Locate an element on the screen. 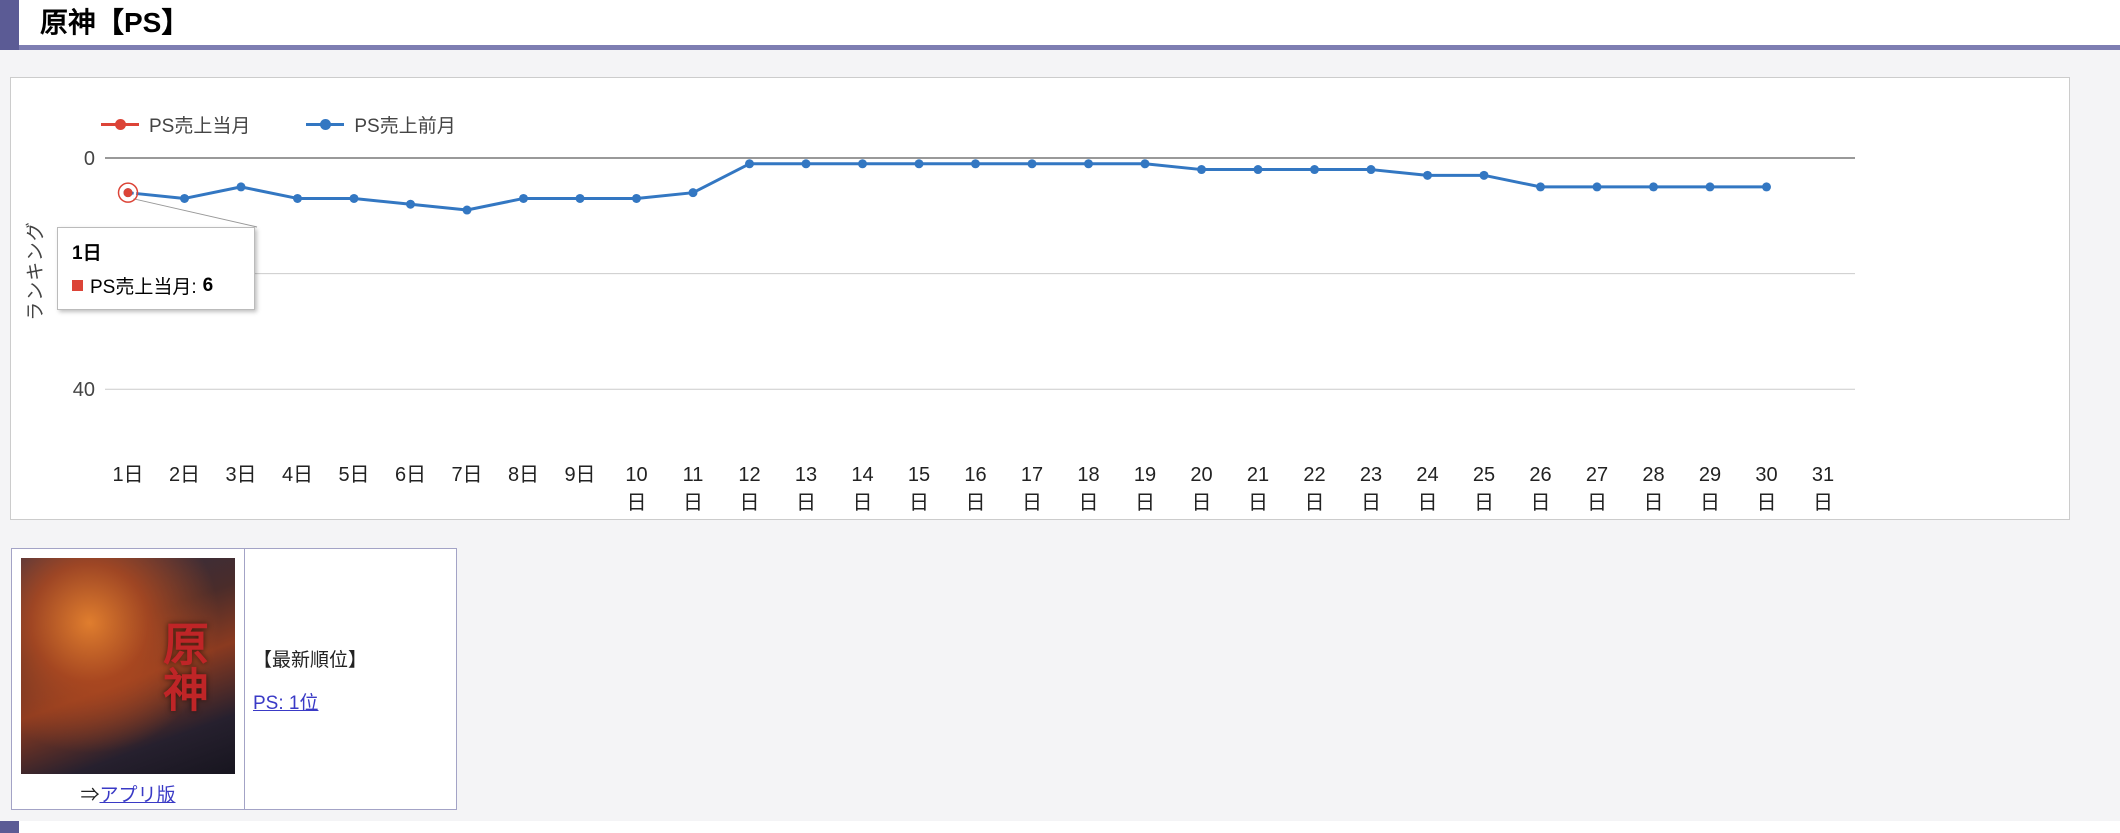 This screenshot has height=833, width=2120. x-tick-label: 7日 is located at coordinates (466, 475).